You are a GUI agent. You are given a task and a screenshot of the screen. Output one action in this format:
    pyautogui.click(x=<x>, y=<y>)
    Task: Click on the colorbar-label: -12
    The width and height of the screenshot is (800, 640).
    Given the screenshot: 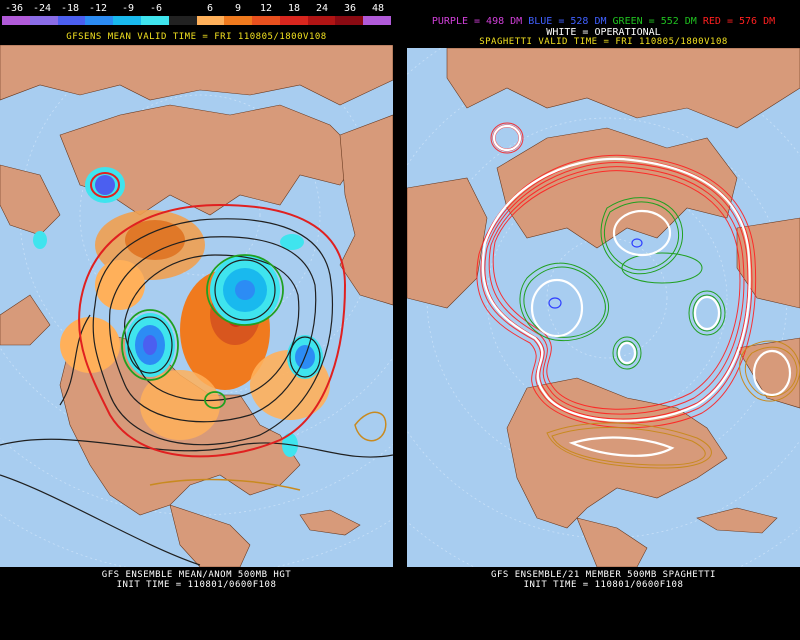 What is the action you would take?
    pyautogui.click(x=98, y=8)
    